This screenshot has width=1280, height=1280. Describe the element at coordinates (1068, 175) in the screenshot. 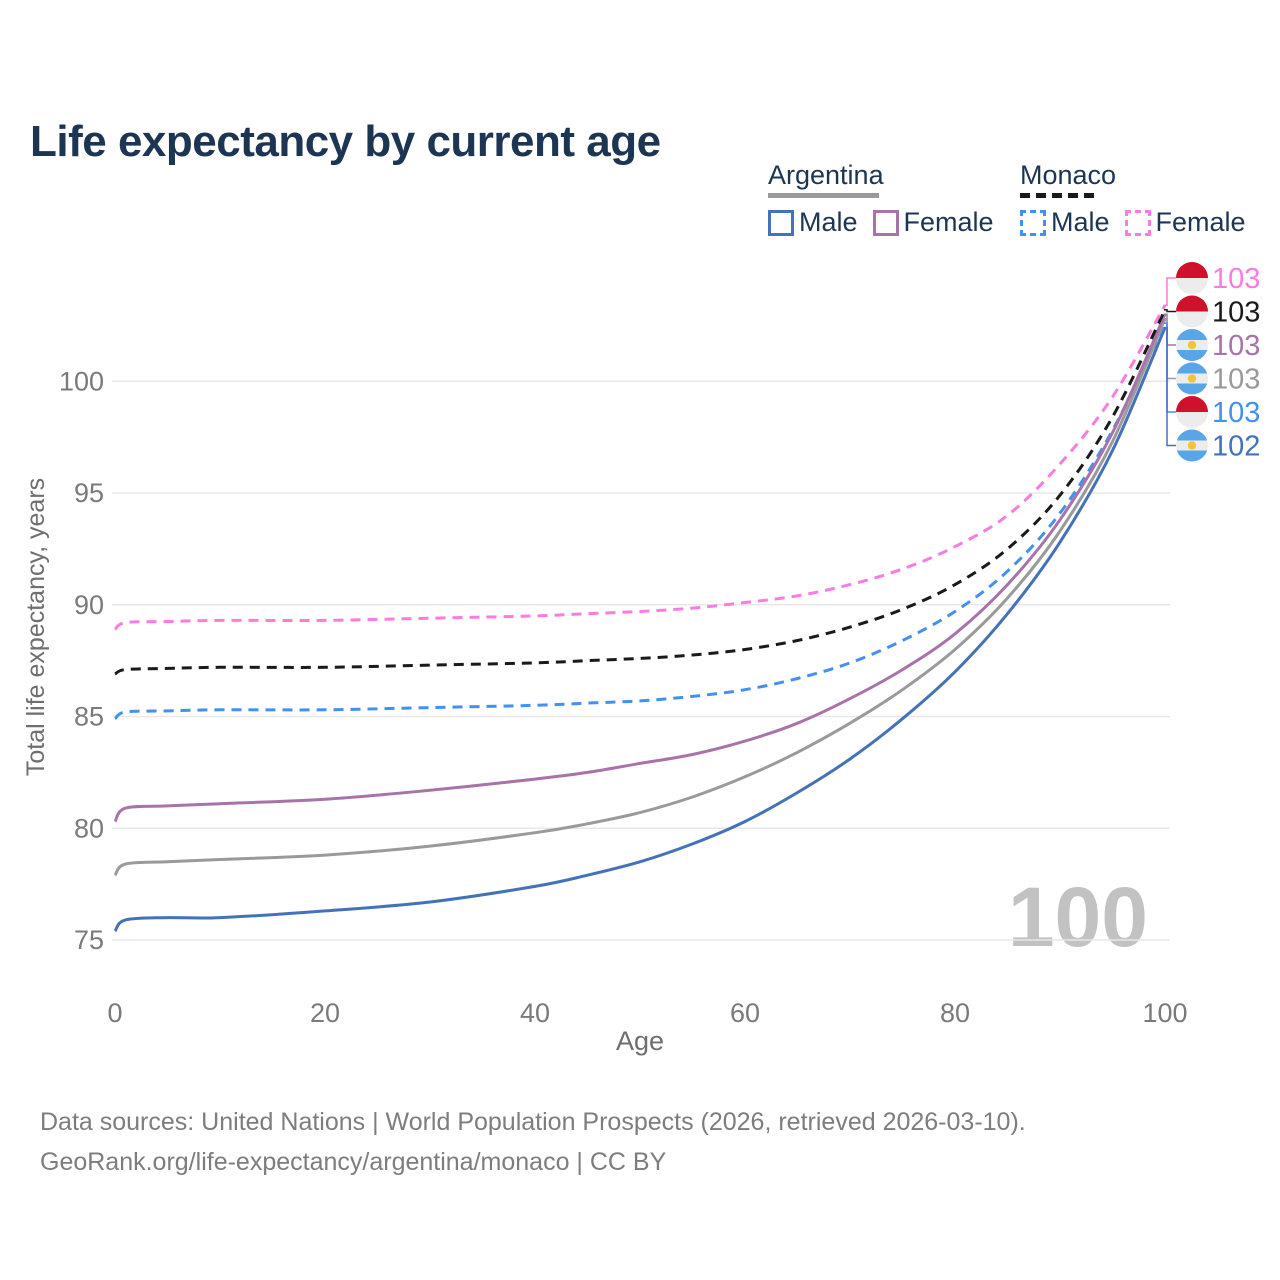

I see `legend-country-monaco: Monaco` at that location.